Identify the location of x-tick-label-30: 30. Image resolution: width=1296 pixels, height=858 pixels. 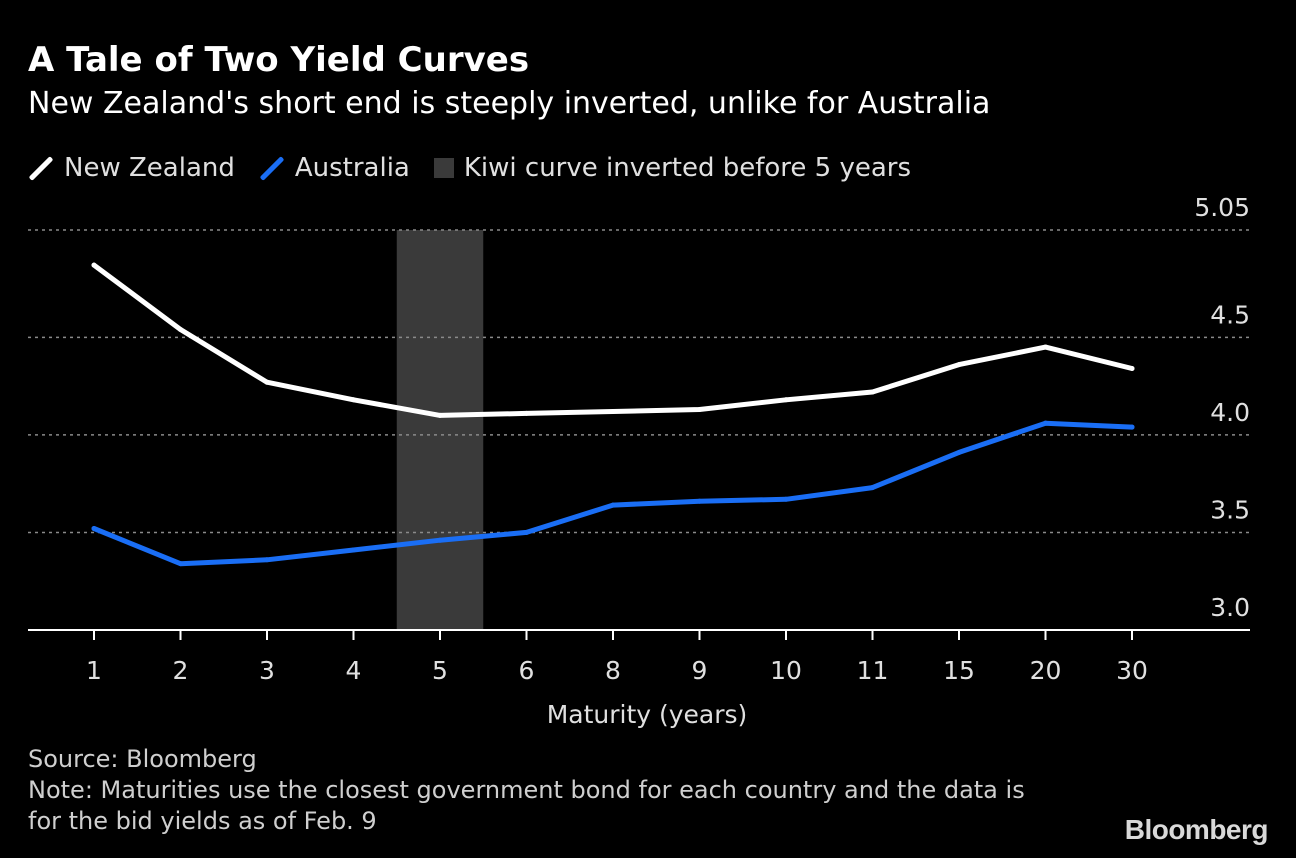
(1132, 670).